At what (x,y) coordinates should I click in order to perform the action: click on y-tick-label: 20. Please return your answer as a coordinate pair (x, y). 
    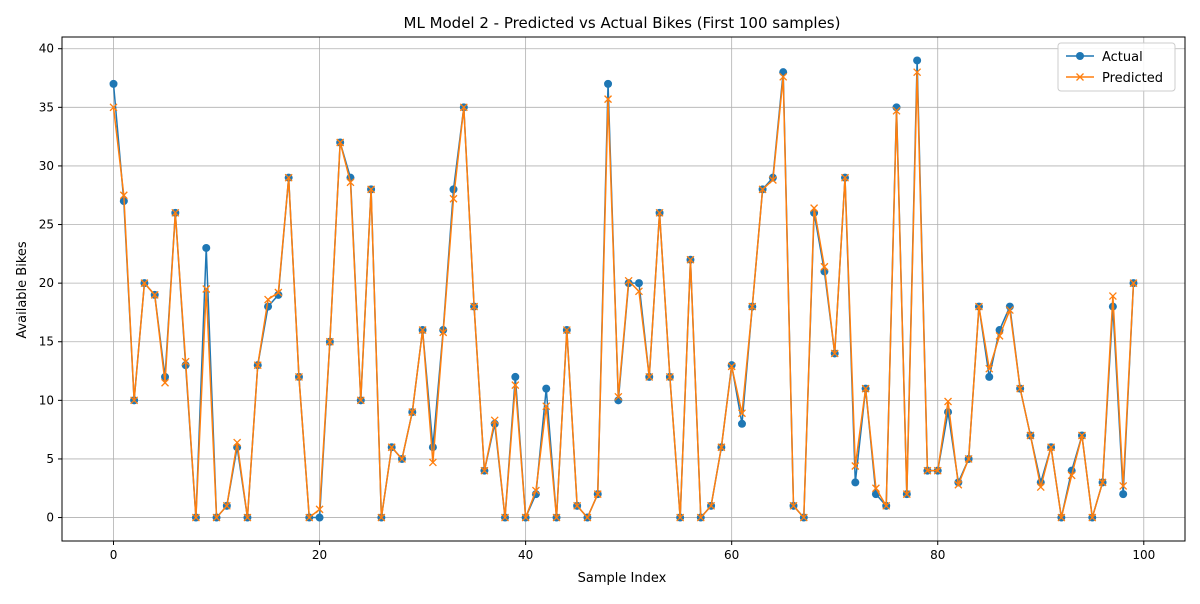
    Looking at the image, I should click on (46, 283).